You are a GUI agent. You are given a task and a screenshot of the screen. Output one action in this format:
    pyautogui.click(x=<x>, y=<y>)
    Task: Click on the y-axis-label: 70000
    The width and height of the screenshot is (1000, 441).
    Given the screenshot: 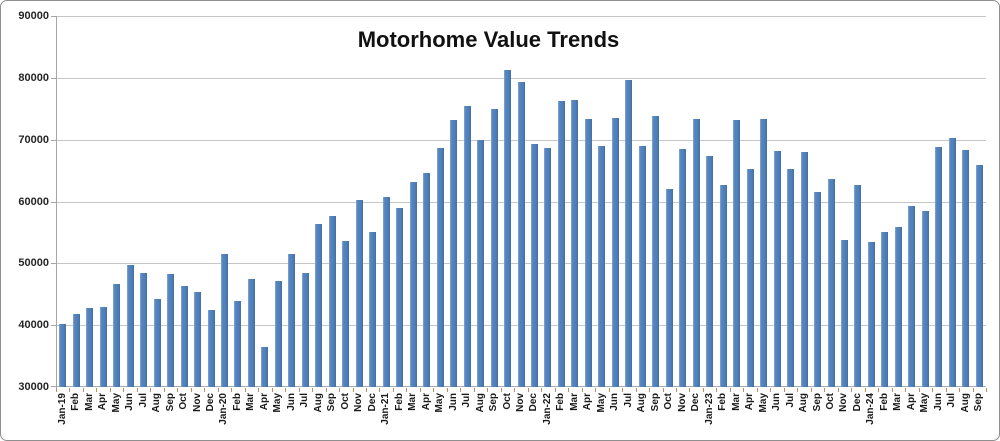 What is the action you would take?
    pyautogui.click(x=33, y=139)
    